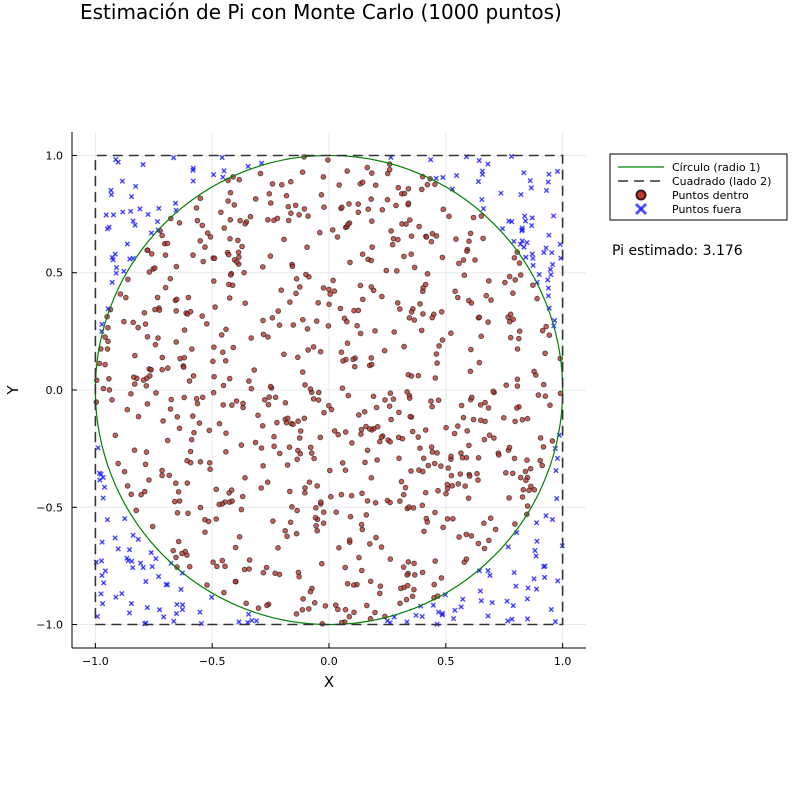 The width and height of the screenshot is (799, 800). I want to click on legend-swatch-outside, so click(641, 209).